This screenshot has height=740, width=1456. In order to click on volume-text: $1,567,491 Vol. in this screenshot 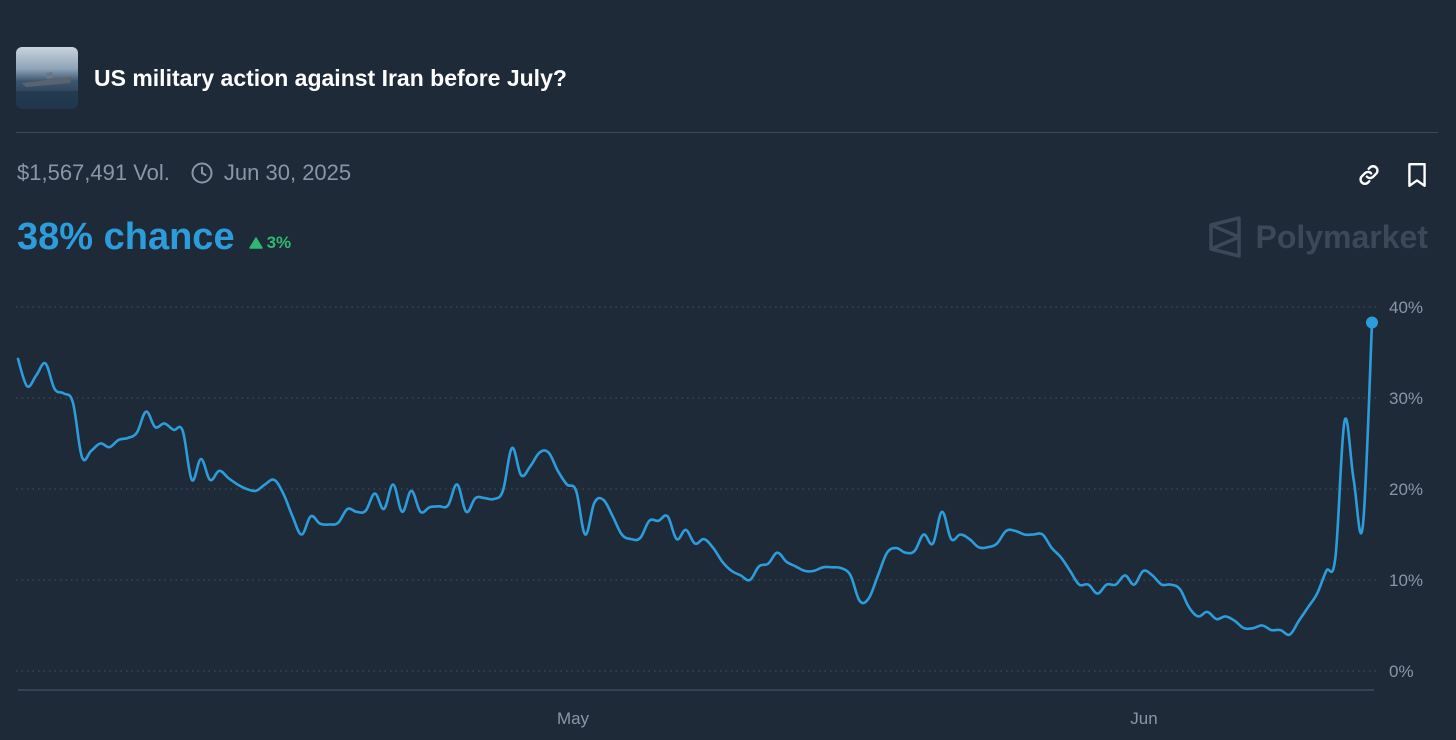, I will do `click(93, 172)`.